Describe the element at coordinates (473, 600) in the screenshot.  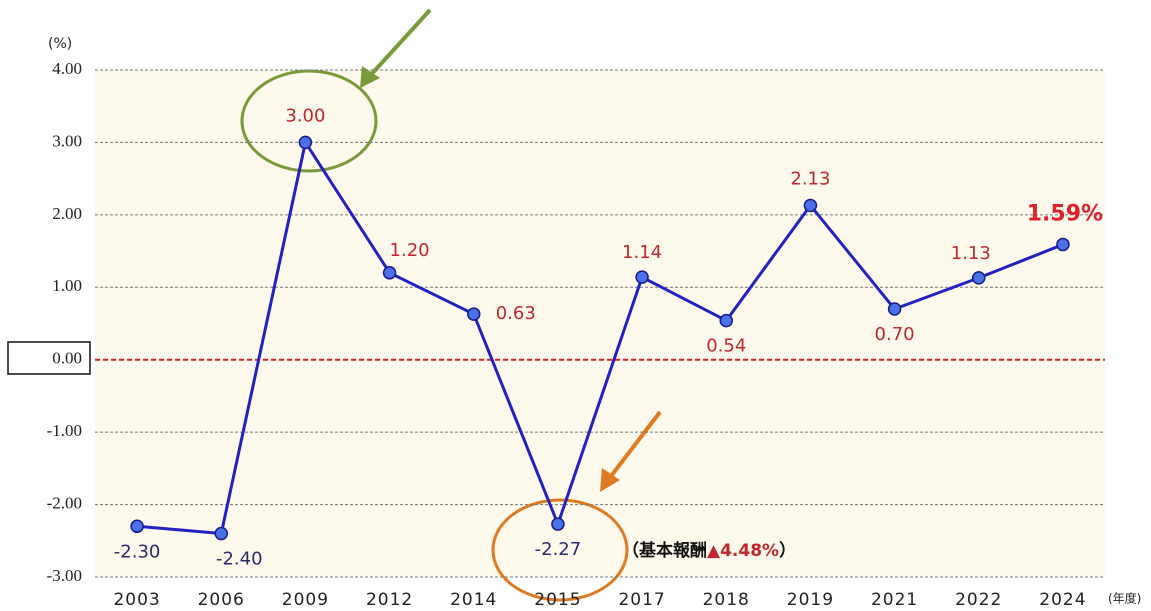
I see `x-tick-label: 2014` at that location.